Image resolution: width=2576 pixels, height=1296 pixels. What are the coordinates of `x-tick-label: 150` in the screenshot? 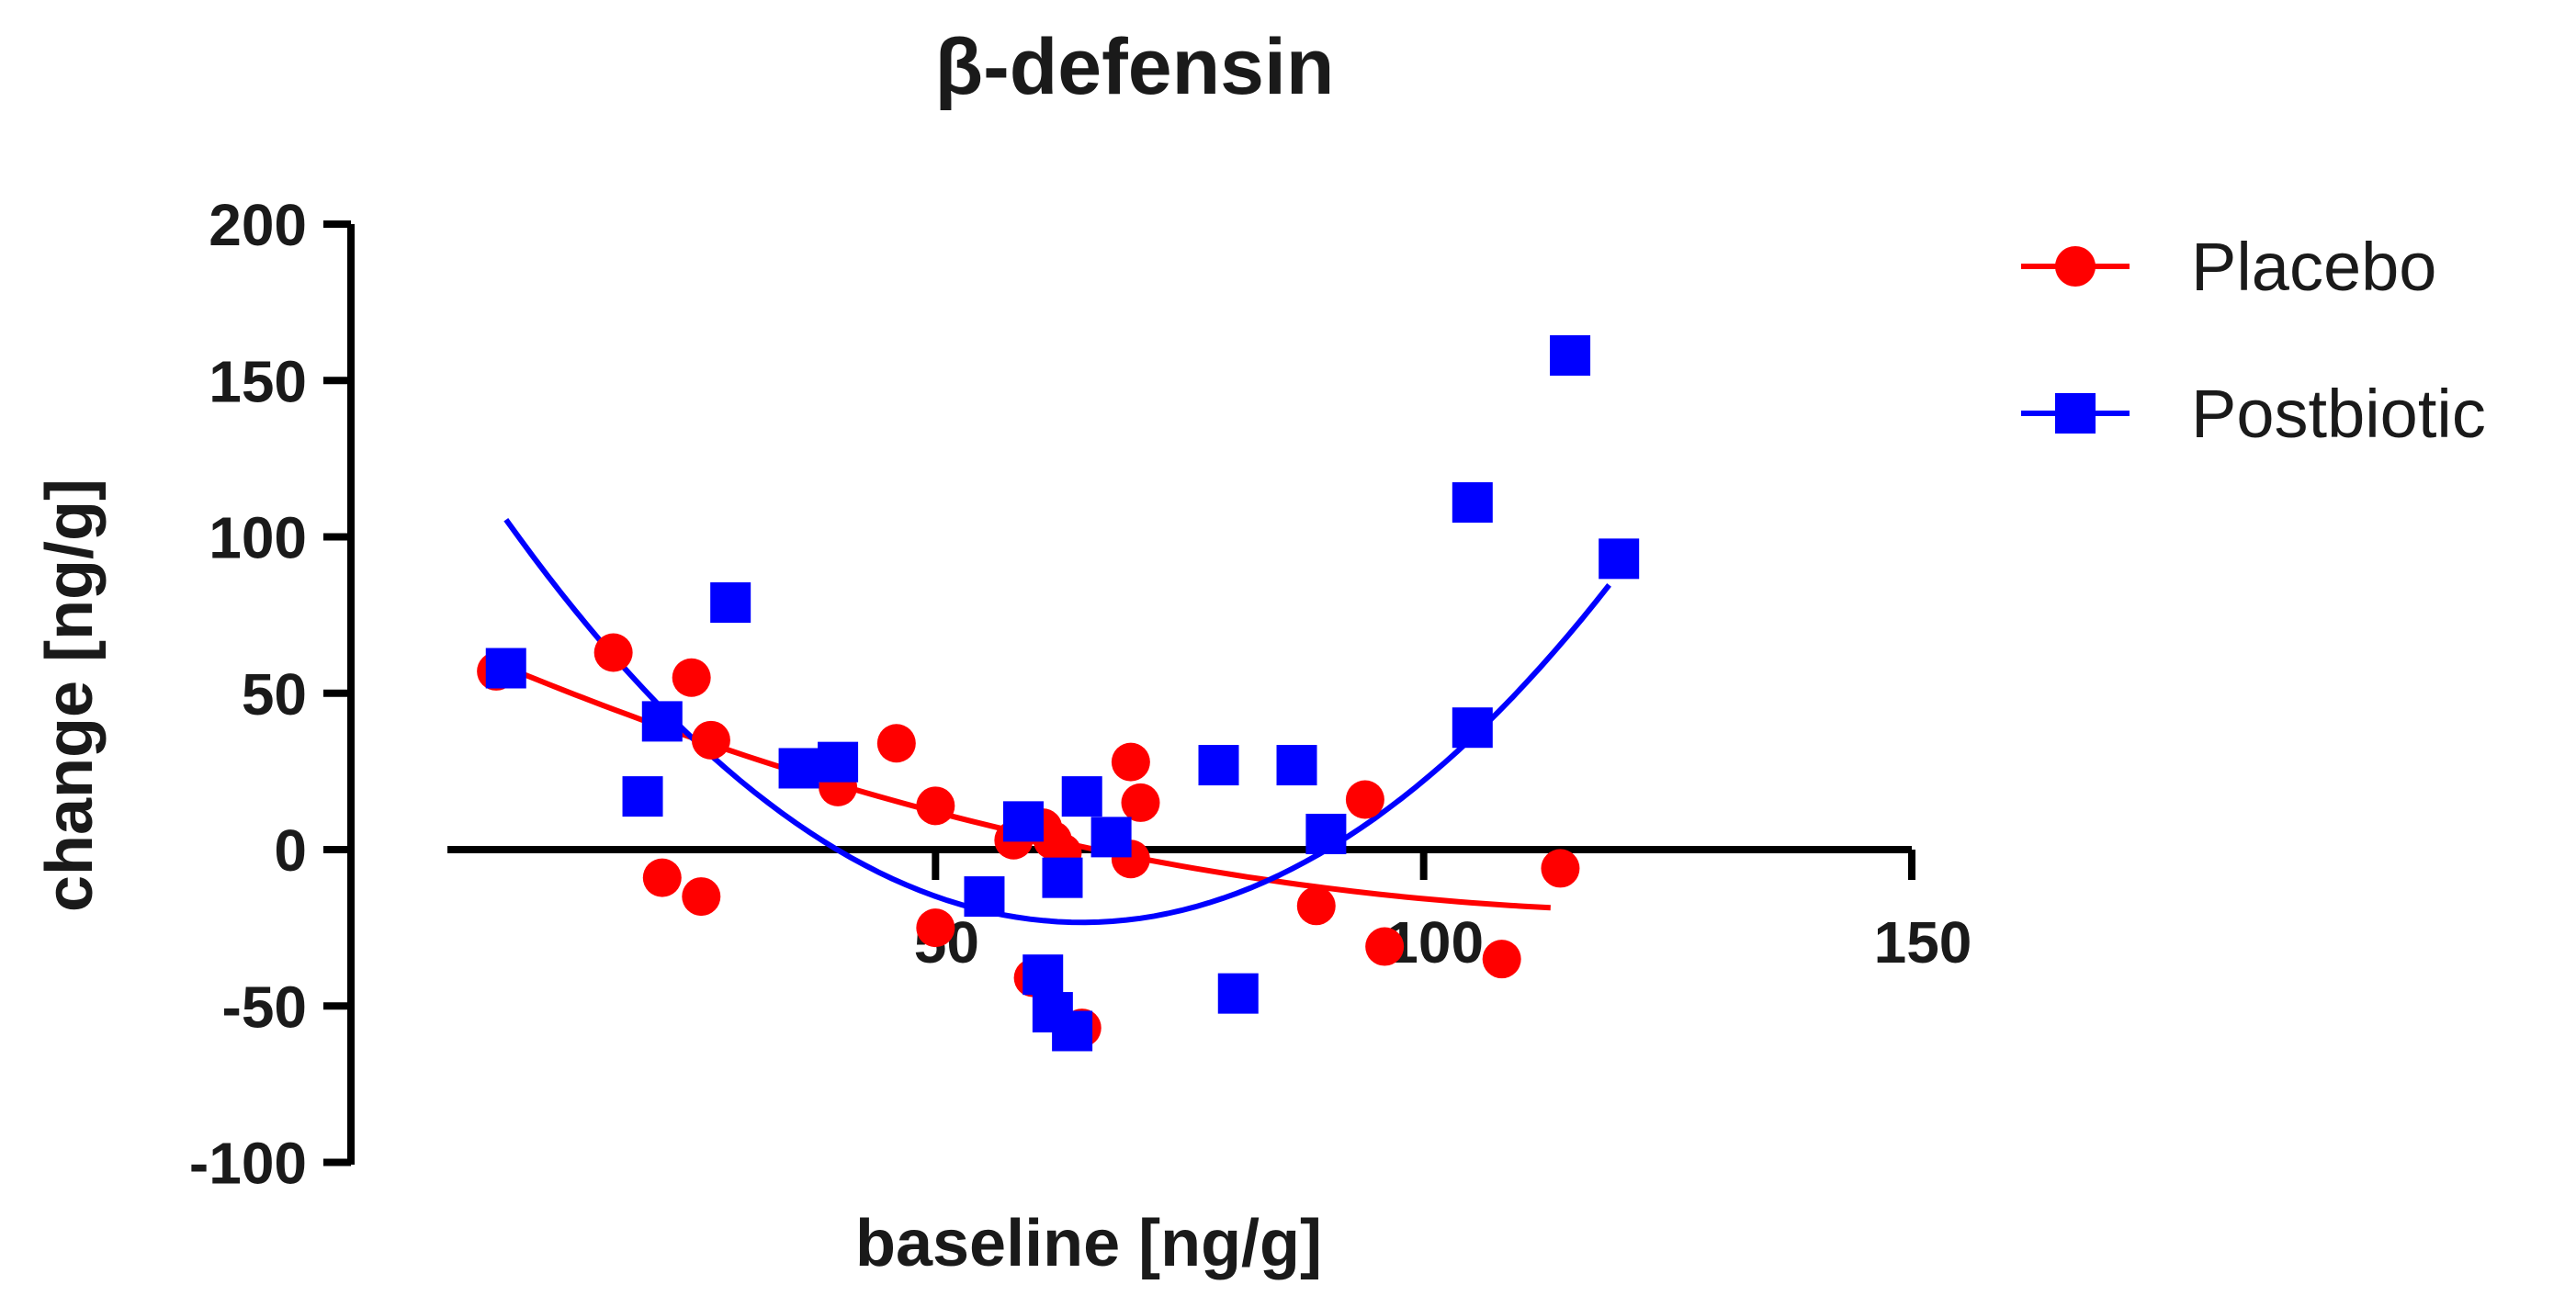 It's located at (1923, 942).